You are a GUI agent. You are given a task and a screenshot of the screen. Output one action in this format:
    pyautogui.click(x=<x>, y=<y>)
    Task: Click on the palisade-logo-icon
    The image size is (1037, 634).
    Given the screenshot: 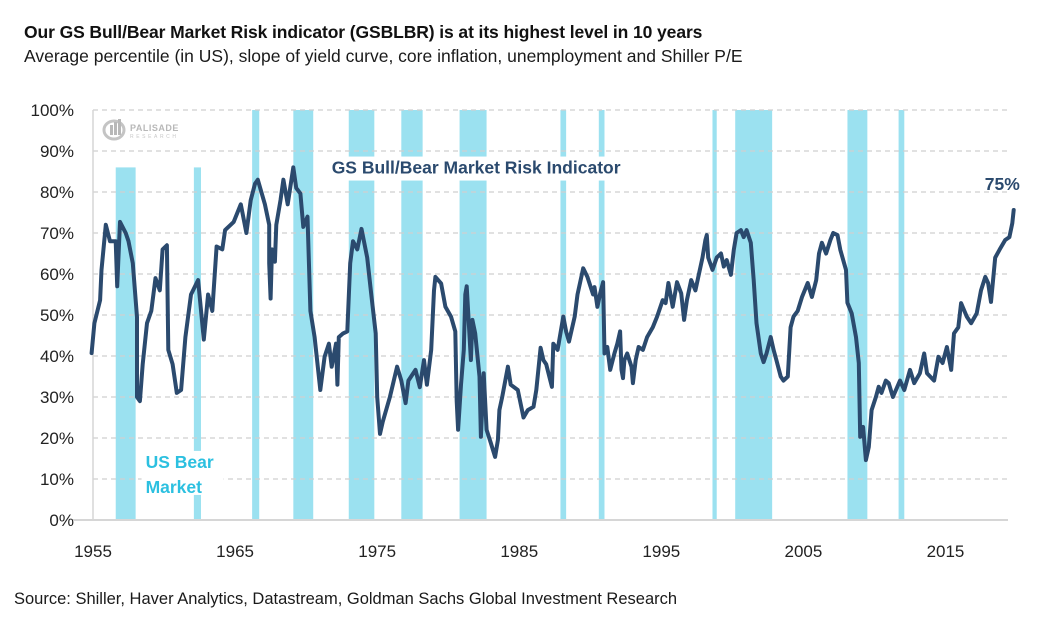 What is the action you would take?
    pyautogui.click(x=114, y=130)
    